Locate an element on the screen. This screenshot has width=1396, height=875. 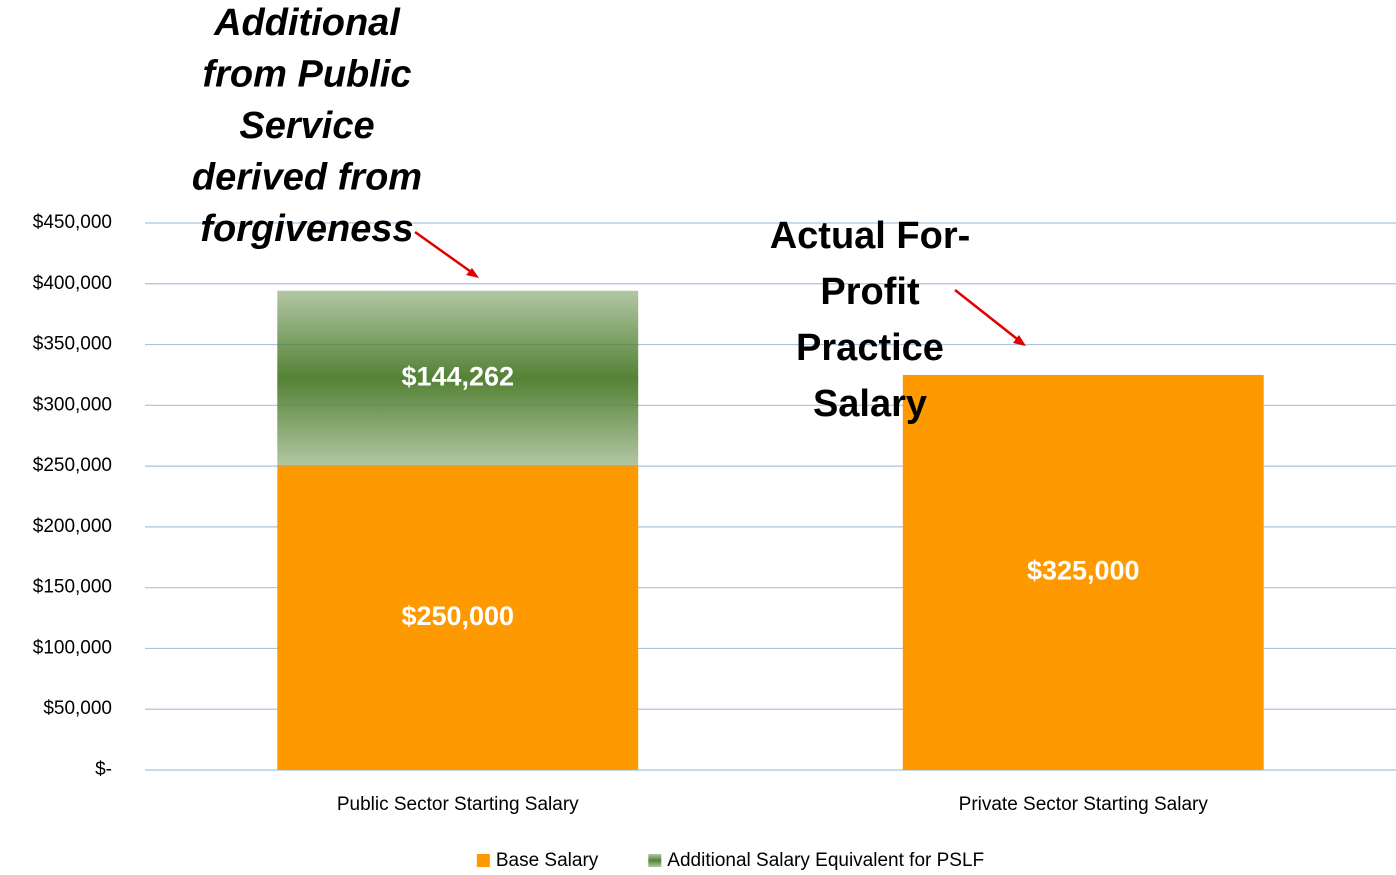
annotation: Additional is located at coordinates (307, 23).